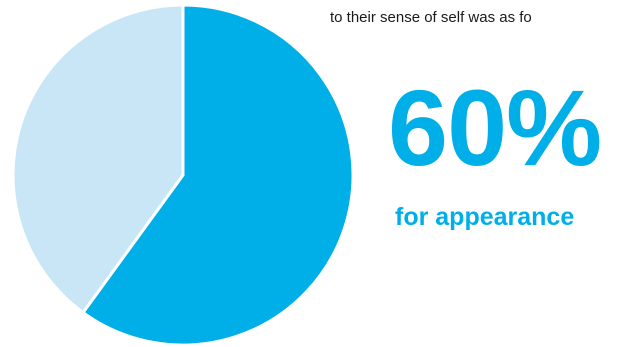 Image resolution: width=622 pixels, height=347 pixels. What do you see at coordinates (495, 127) in the screenshot?
I see `highlight-percentage: 60%` at bounding box center [495, 127].